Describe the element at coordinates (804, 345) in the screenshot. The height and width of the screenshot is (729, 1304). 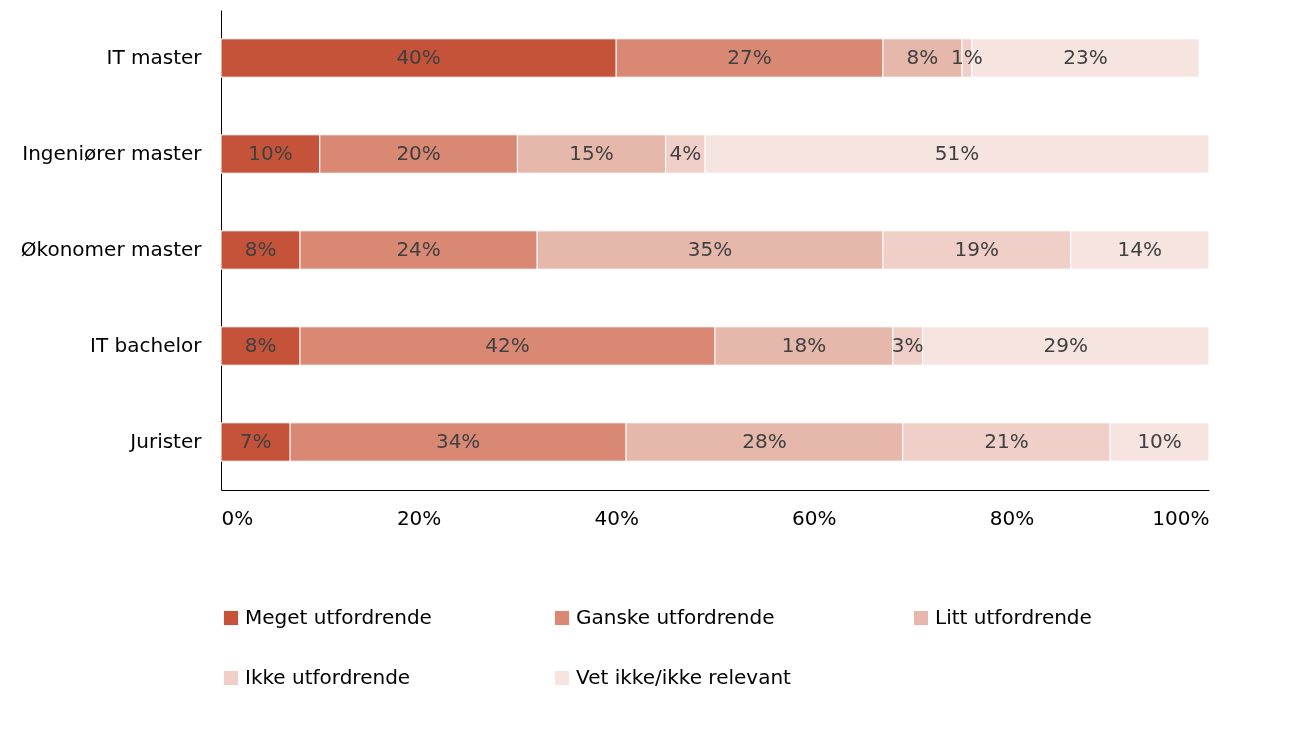
I see `data-label: 18%` at that location.